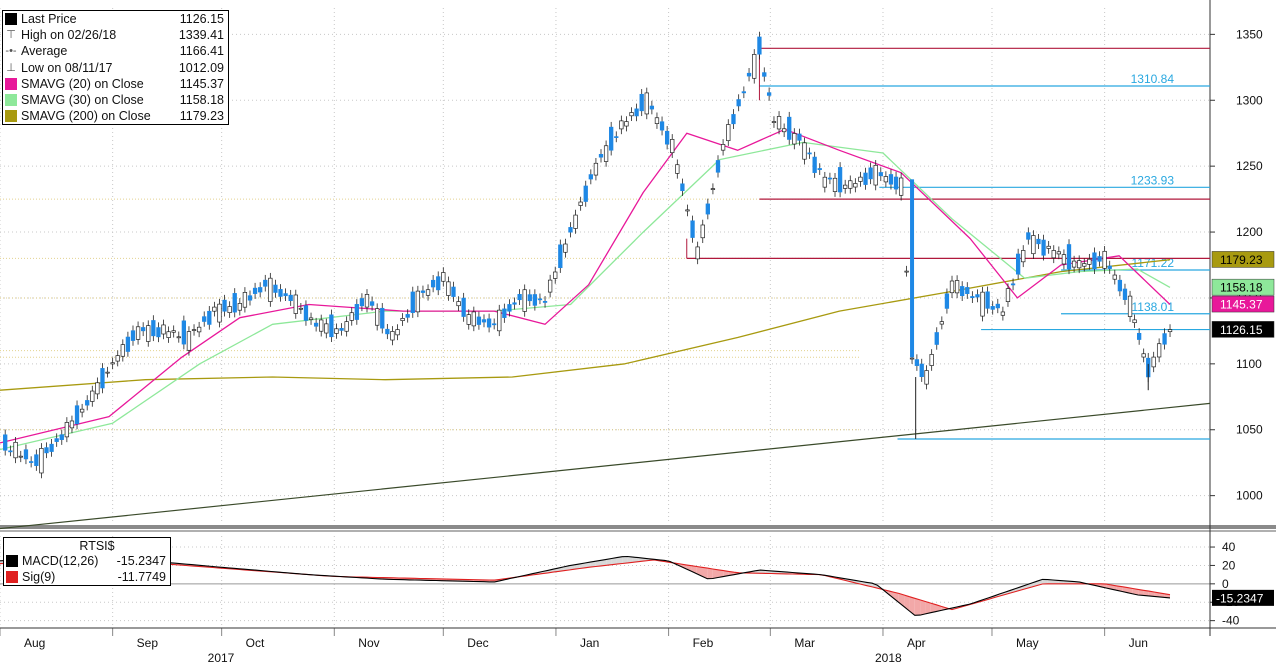 The height and width of the screenshot is (668, 1276). Describe the element at coordinates (703, 643) in the screenshot. I see `x-month-label: Feb` at that location.